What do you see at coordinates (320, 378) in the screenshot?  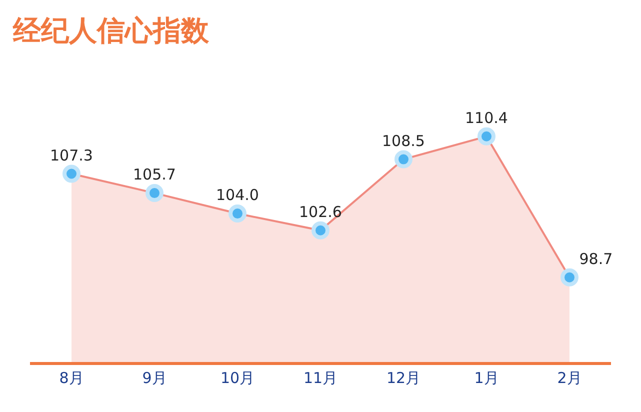 I see `x-tick-label: 11月` at bounding box center [320, 378].